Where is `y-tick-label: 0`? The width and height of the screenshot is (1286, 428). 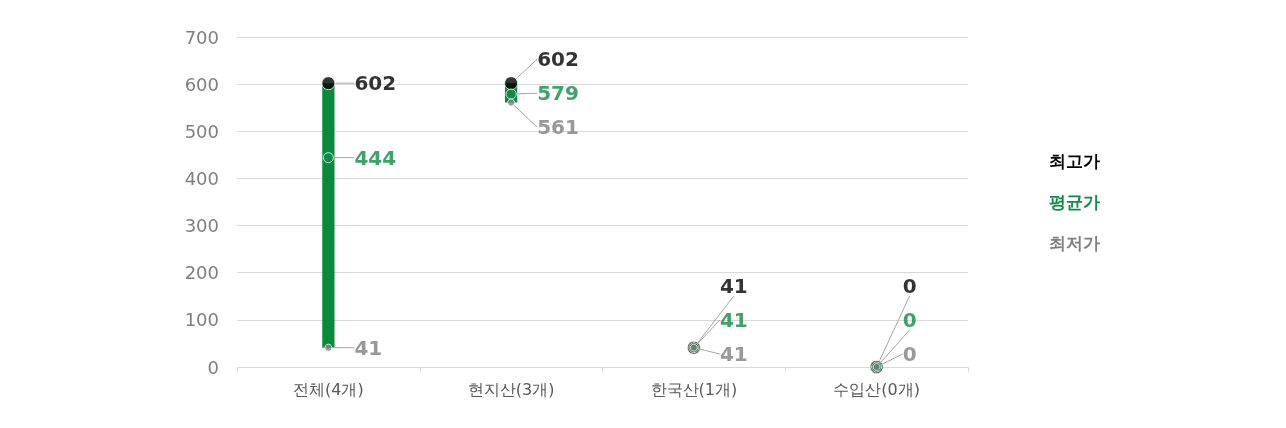 y-tick-label: 0 is located at coordinates (213, 367).